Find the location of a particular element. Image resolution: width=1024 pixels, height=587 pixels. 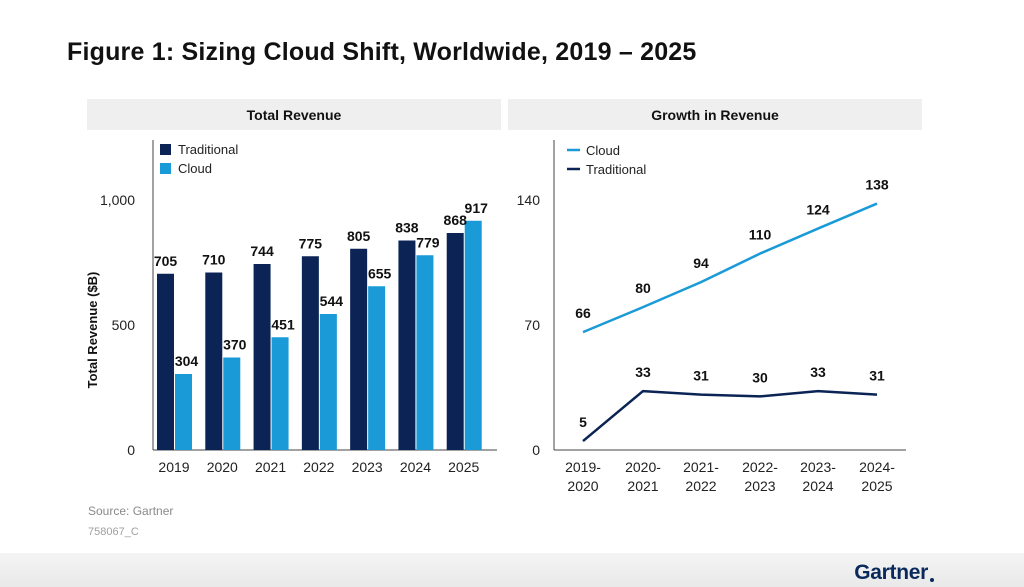

legend-traditional-line-label: Traditional is located at coordinates (616, 169).